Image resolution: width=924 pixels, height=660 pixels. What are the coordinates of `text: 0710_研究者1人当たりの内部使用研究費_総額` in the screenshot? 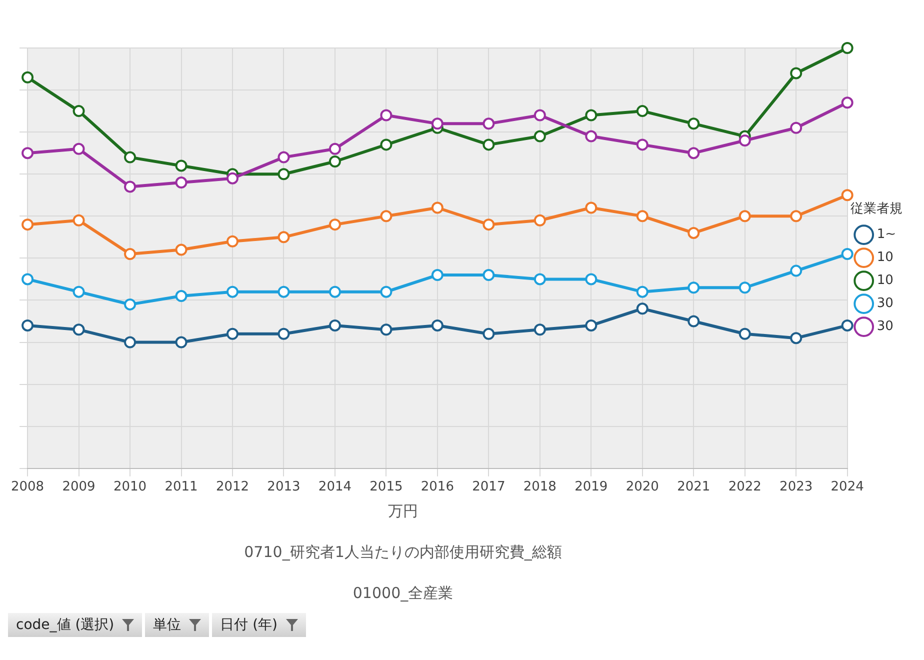 It's located at (403, 552).